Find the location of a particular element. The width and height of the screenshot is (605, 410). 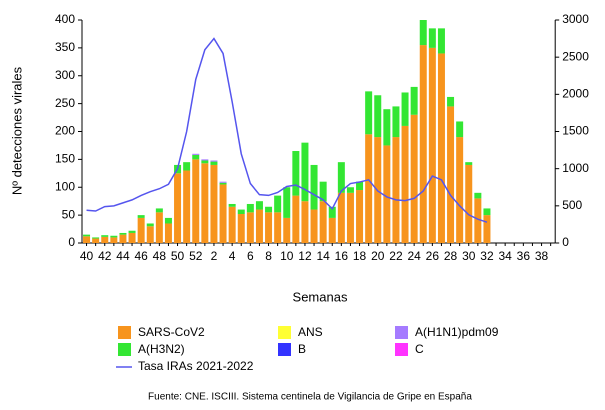

y-tick-label: 400 is located at coordinates (65, 19).